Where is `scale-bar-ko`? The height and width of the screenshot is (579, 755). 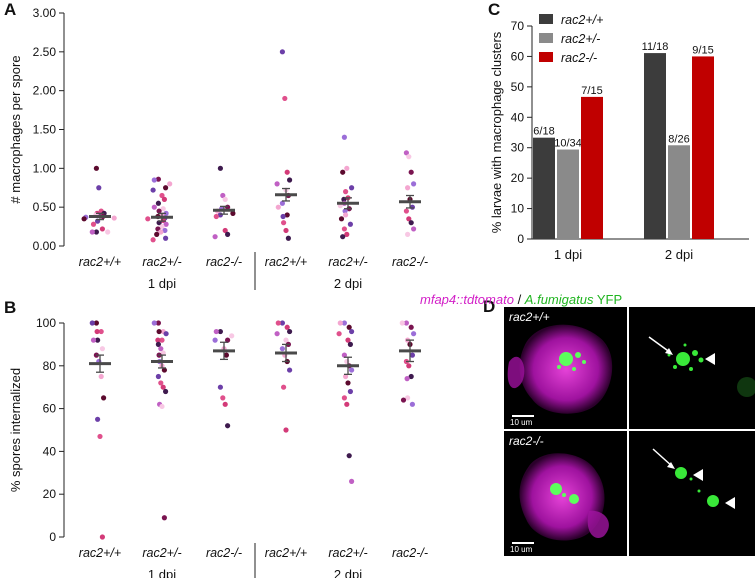 scale-bar-ko is located at coordinates (523, 543).